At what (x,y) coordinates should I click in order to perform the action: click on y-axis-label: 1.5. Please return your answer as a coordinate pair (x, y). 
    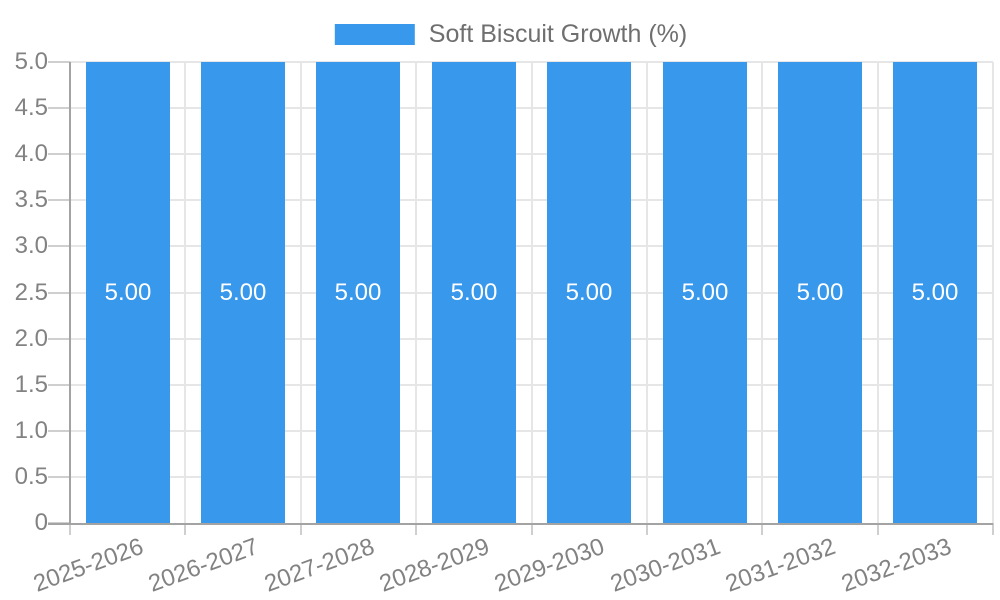
    Looking at the image, I should click on (31, 384).